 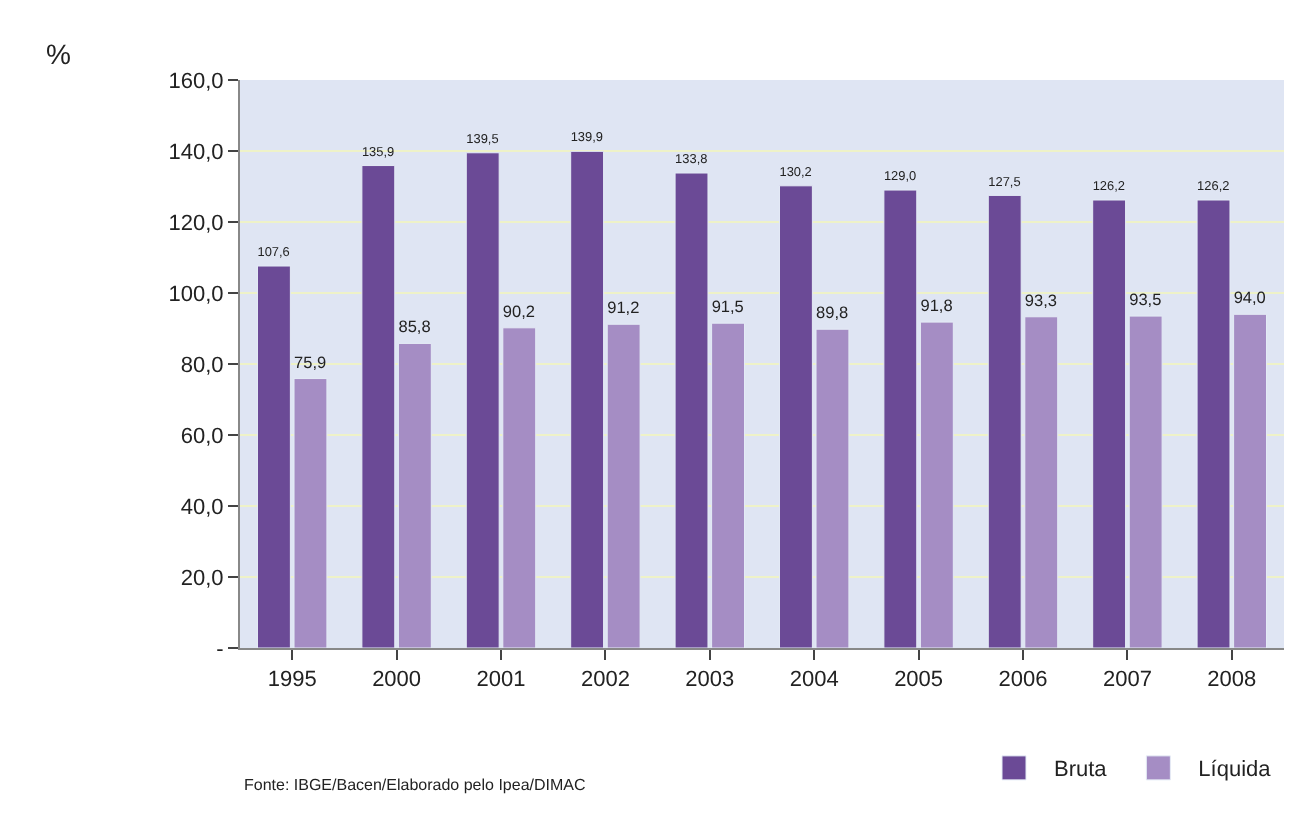 What do you see at coordinates (1081, 770) in the screenshot?
I see `legend-label: Bruta` at bounding box center [1081, 770].